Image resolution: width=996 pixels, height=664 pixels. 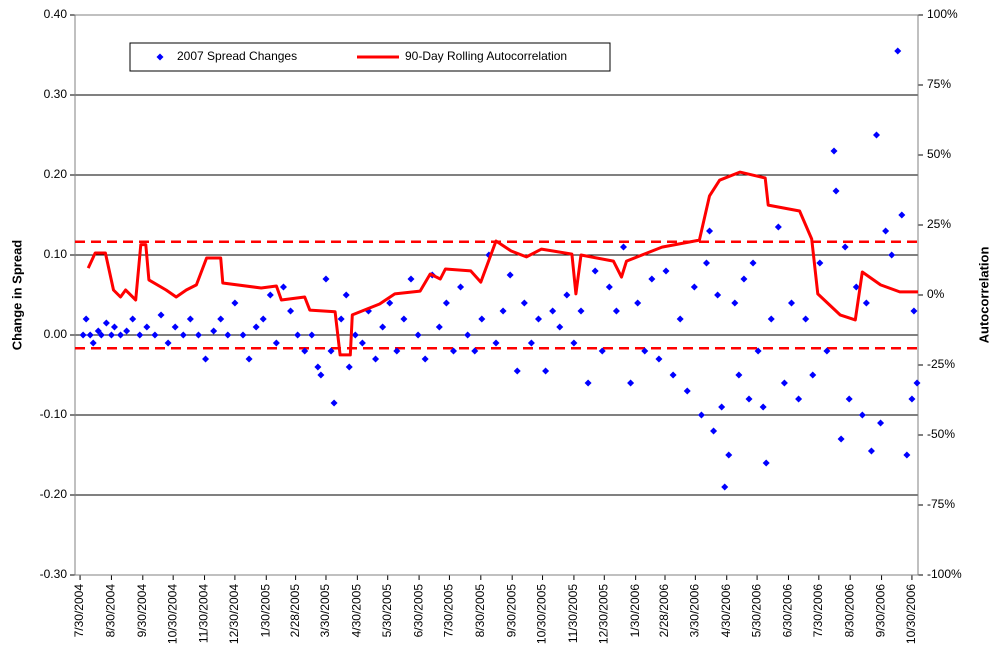 What do you see at coordinates (881, 611) in the screenshot?
I see `x-tick-label: 9/30/2006` at bounding box center [881, 611].